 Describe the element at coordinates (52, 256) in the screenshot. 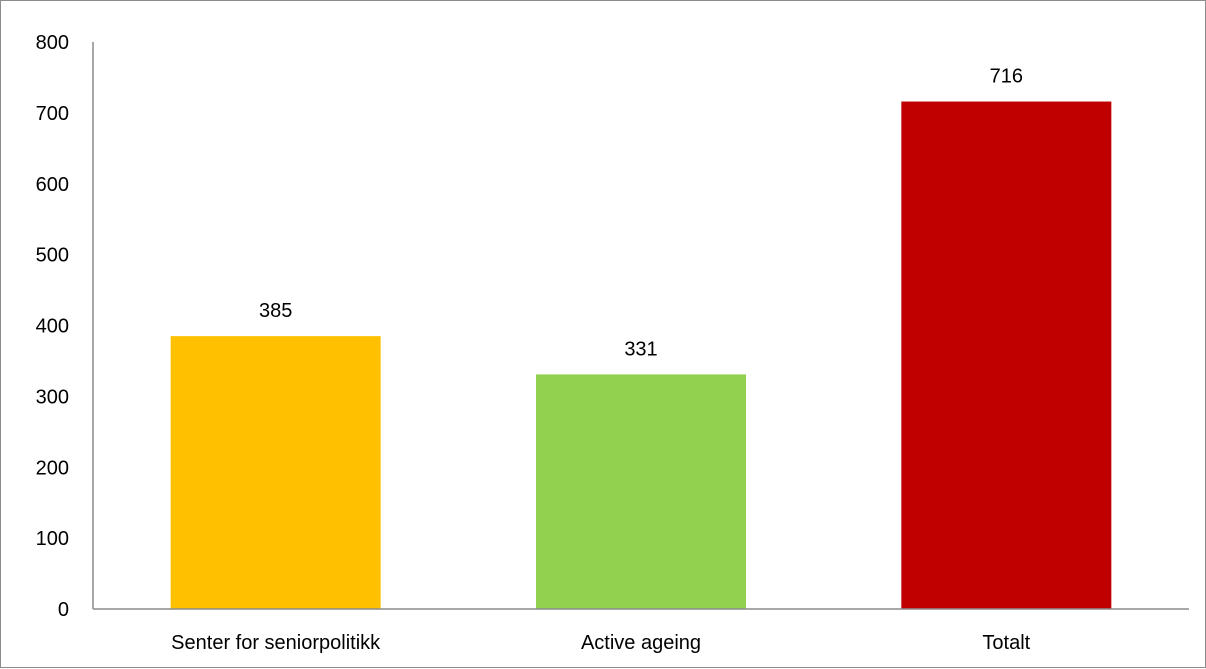

I see `y-tick-label: 500` at that location.